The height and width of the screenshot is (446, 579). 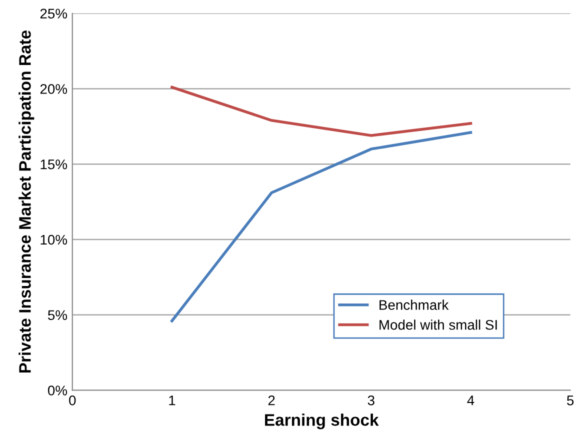 What do you see at coordinates (54, 239) in the screenshot?
I see `y-tick-label: 10%` at bounding box center [54, 239].